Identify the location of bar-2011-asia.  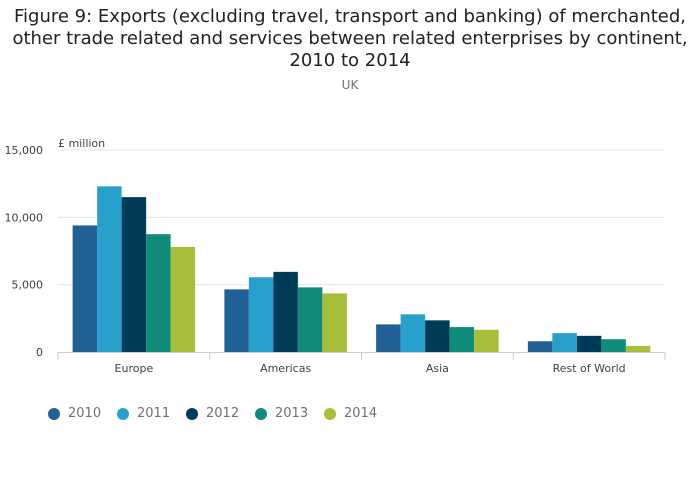
(413, 333).